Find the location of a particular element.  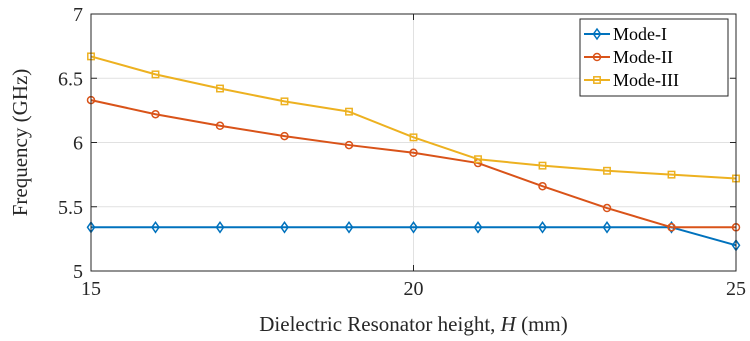

x-axis-label: Dielectric Resonator height, H (mm) is located at coordinates (413, 324).